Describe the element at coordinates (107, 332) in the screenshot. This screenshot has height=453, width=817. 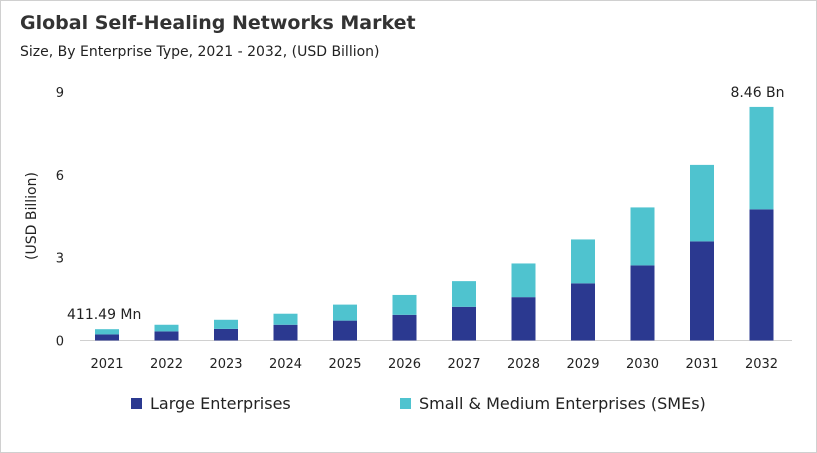
I see `bar-sme-2021` at that location.